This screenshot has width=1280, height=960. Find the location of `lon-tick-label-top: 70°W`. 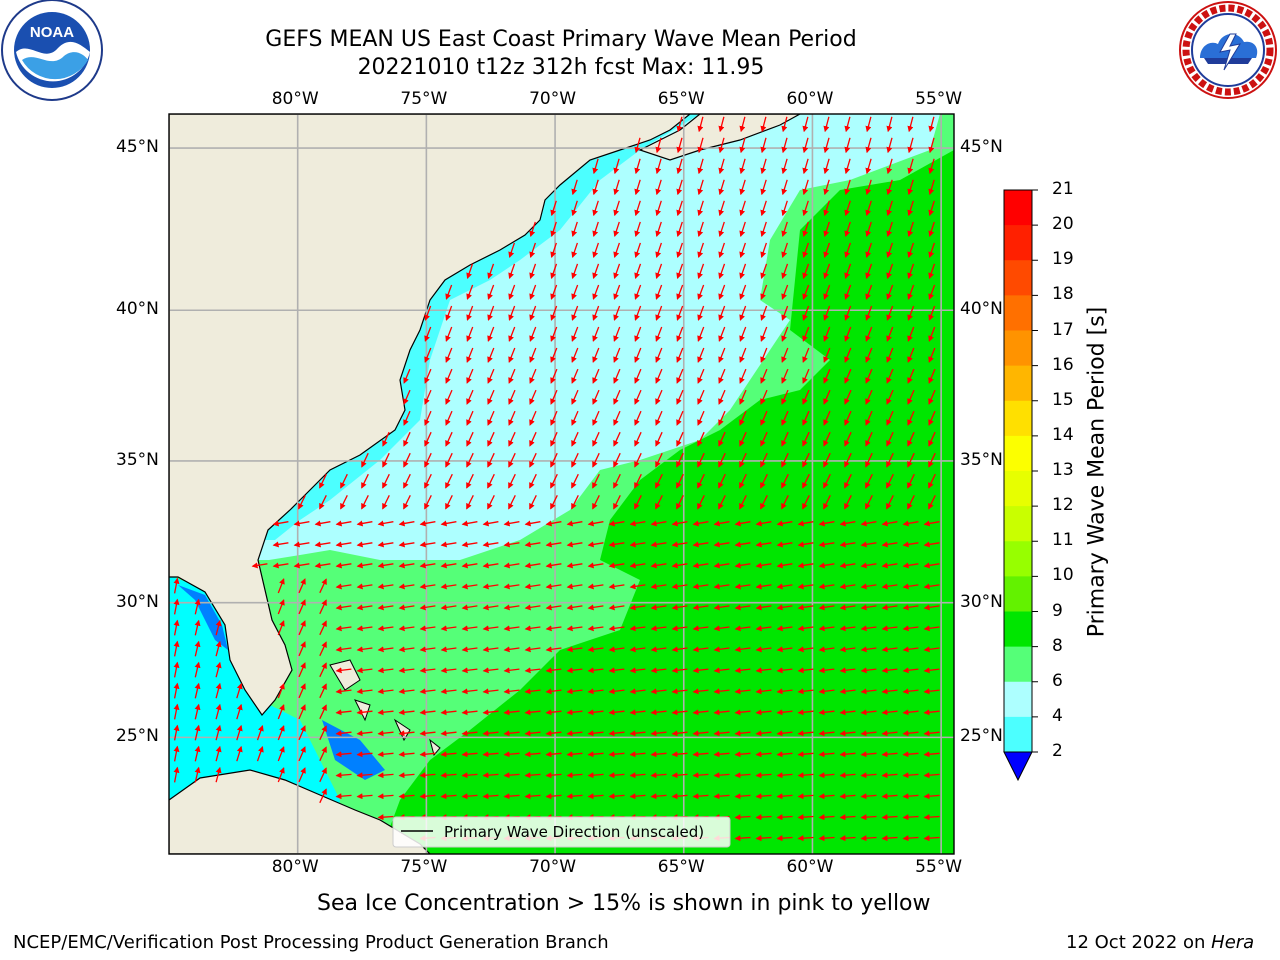

lon-tick-label-top: 70°W is located at coordinates (553, 99).